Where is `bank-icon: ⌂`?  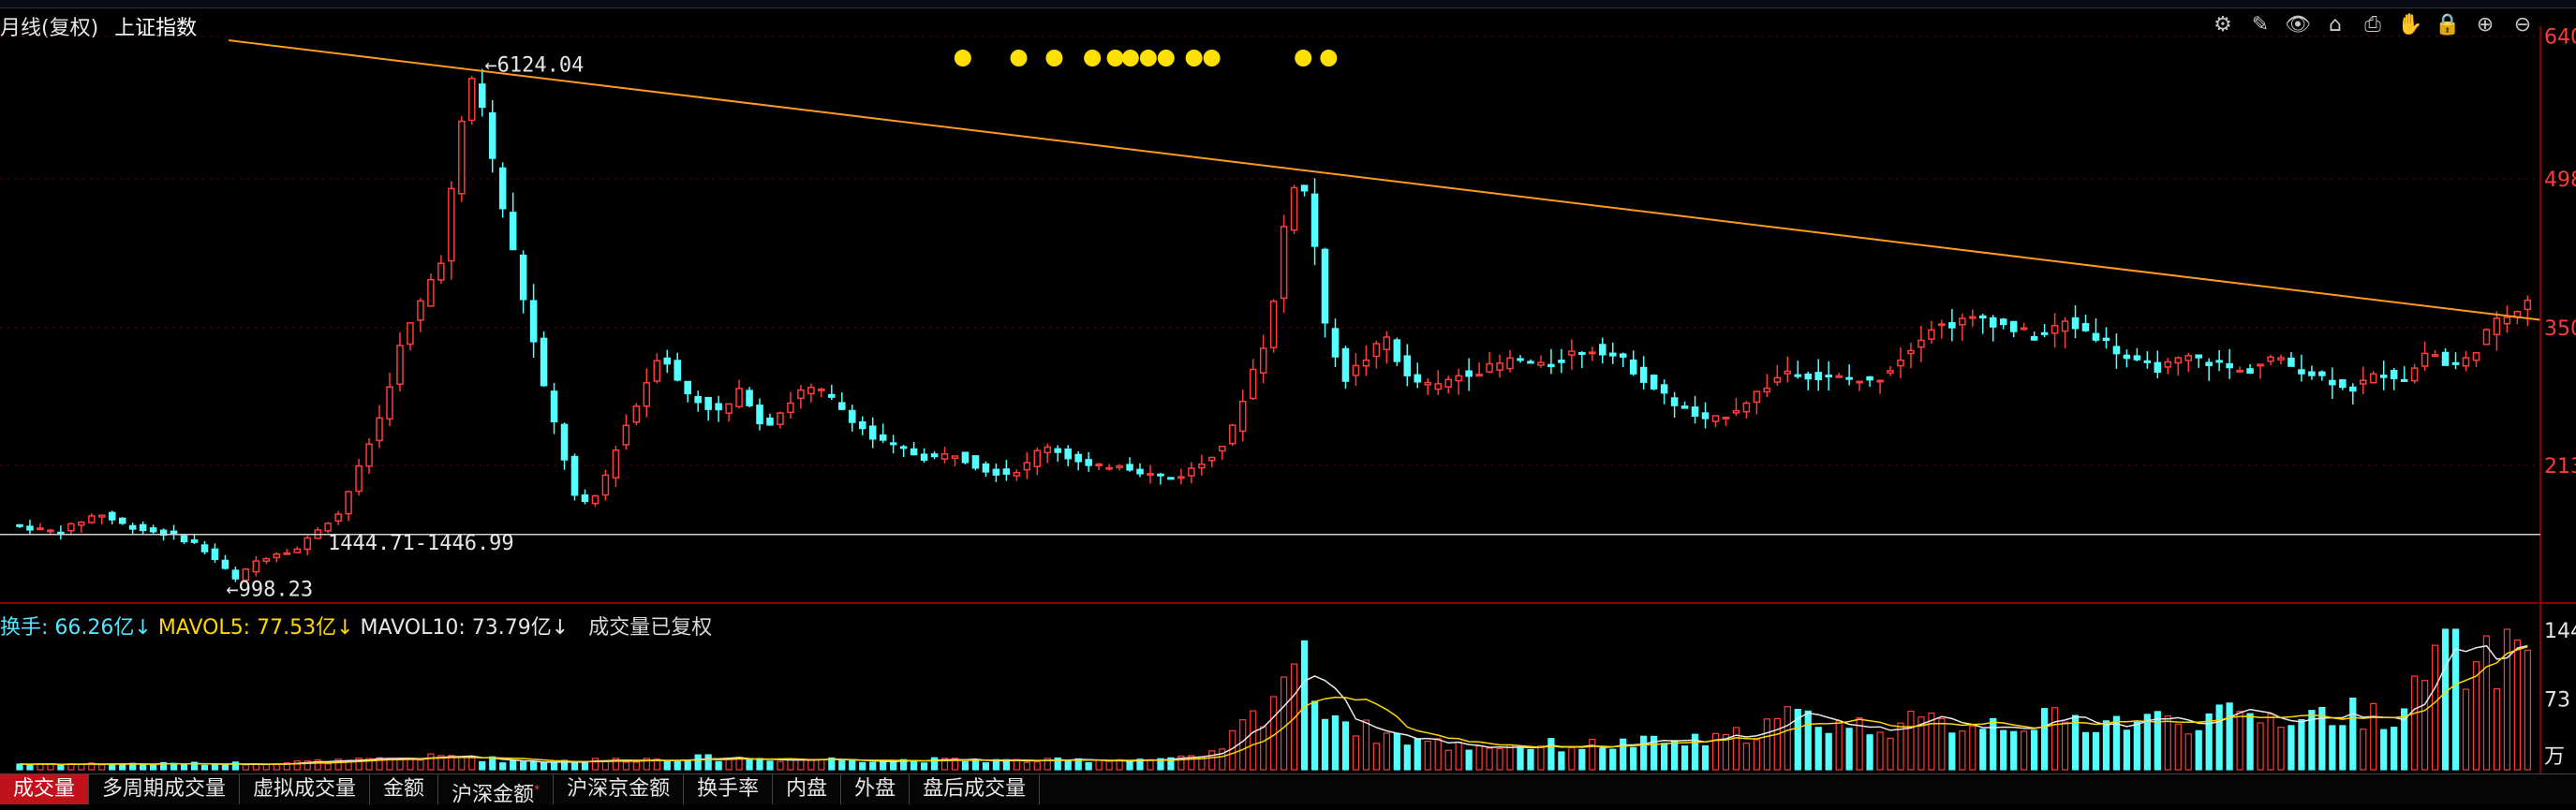 bank-icon: ⌂ is located at coordinates (2335, 25).